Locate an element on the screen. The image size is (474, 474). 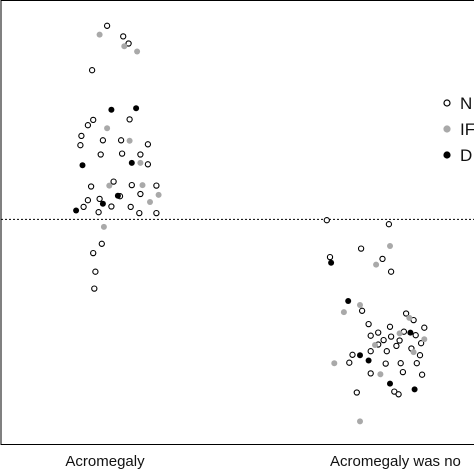
category-label-acromegaly: Acromegaly is located at coordinates (105, 461).